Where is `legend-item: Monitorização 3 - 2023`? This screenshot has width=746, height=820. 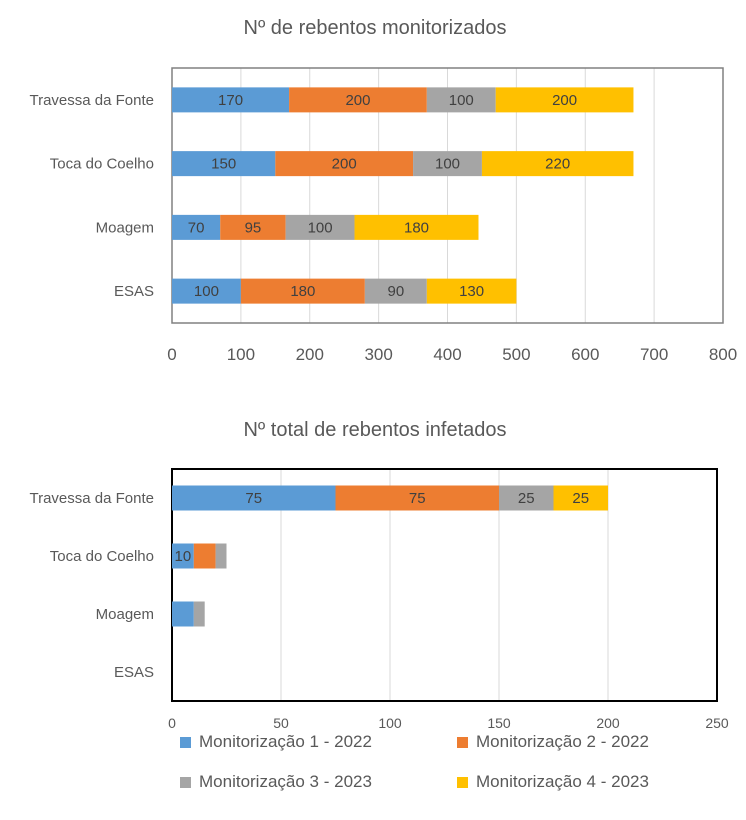 legend-item: Monitorização 3 - 2023 is located at coordinates (276, 782).